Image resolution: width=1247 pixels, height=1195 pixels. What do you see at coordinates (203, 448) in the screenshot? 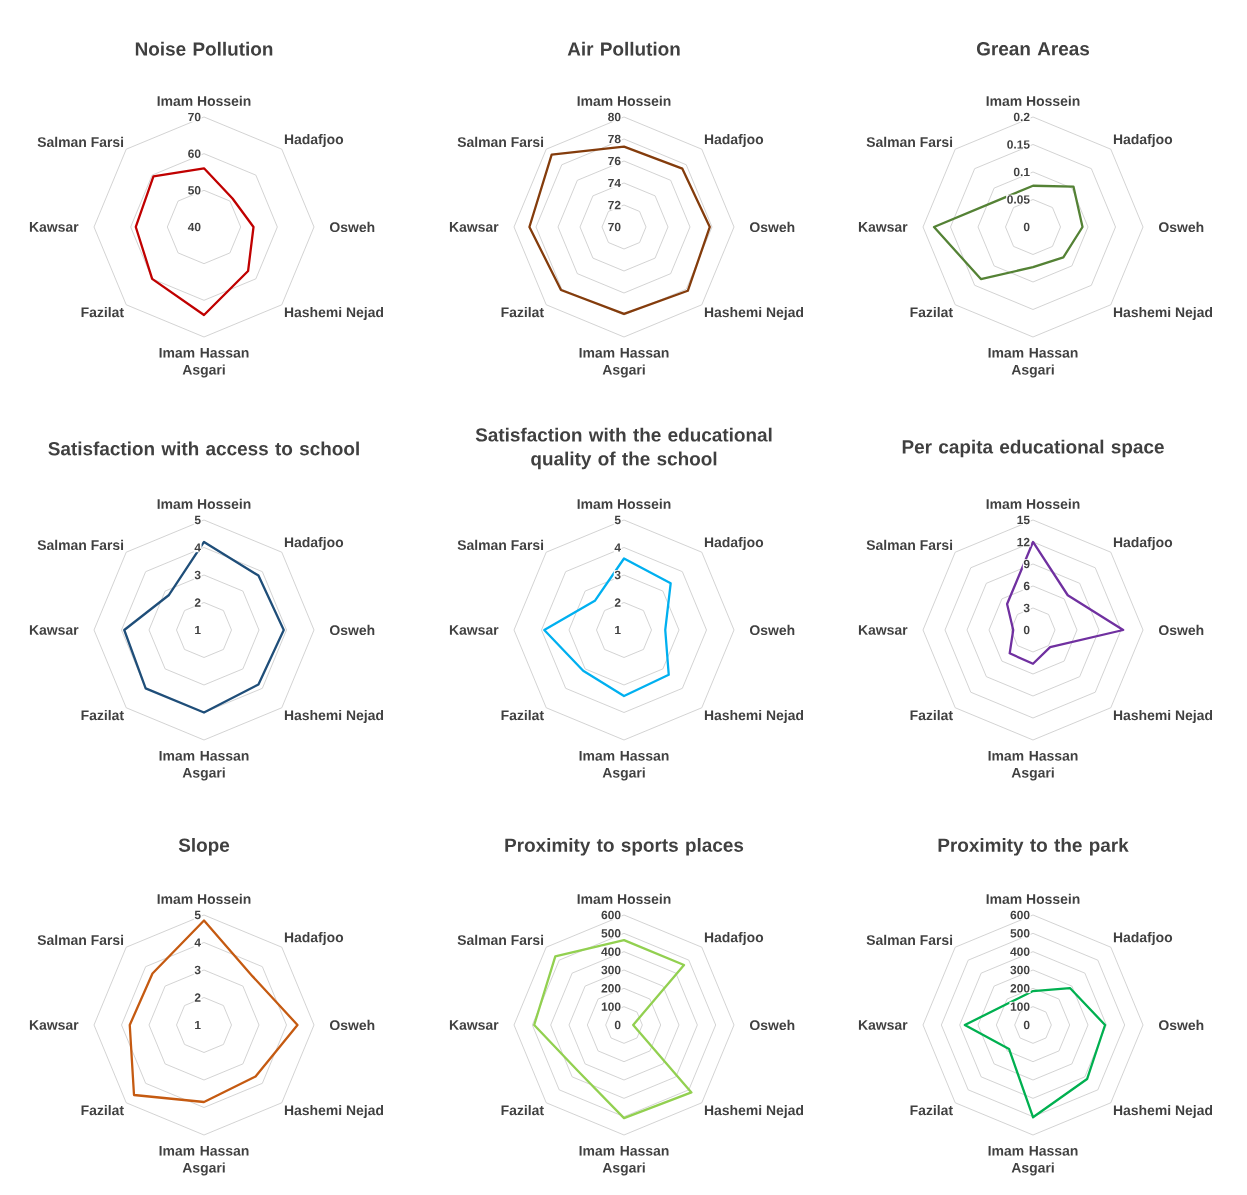
I see `chart-title: Satisfaction with access to school` at bounding box center [203, 448].